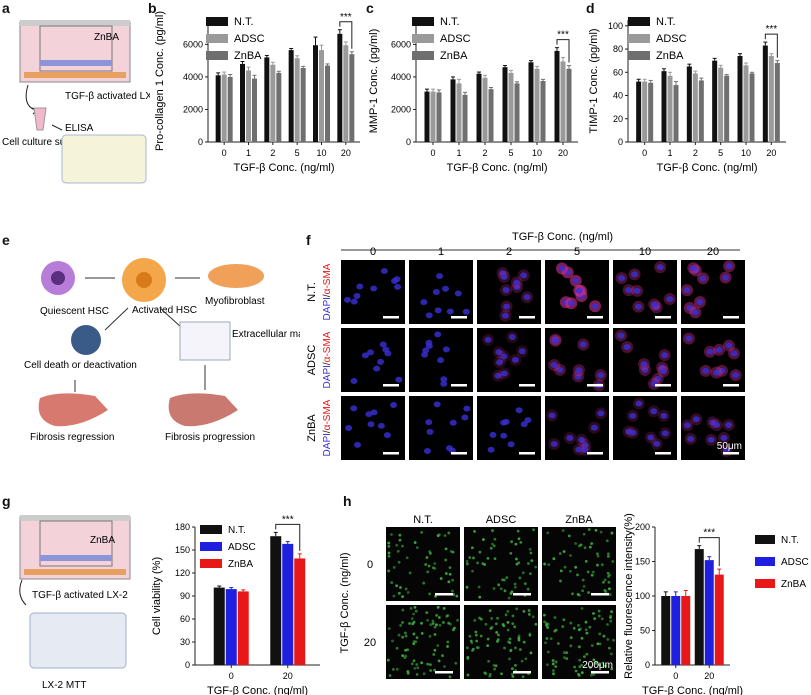  I want to click on y-tick-label: 60, so click(185, 619).